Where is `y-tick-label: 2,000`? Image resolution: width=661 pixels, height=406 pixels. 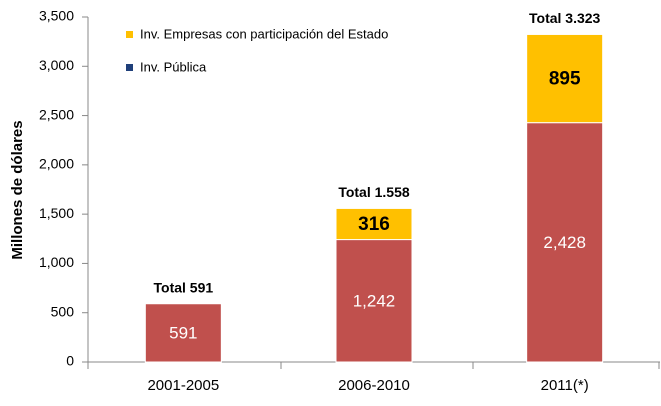
y-tick-label: 2,000 is located at coordinates (56, 164).